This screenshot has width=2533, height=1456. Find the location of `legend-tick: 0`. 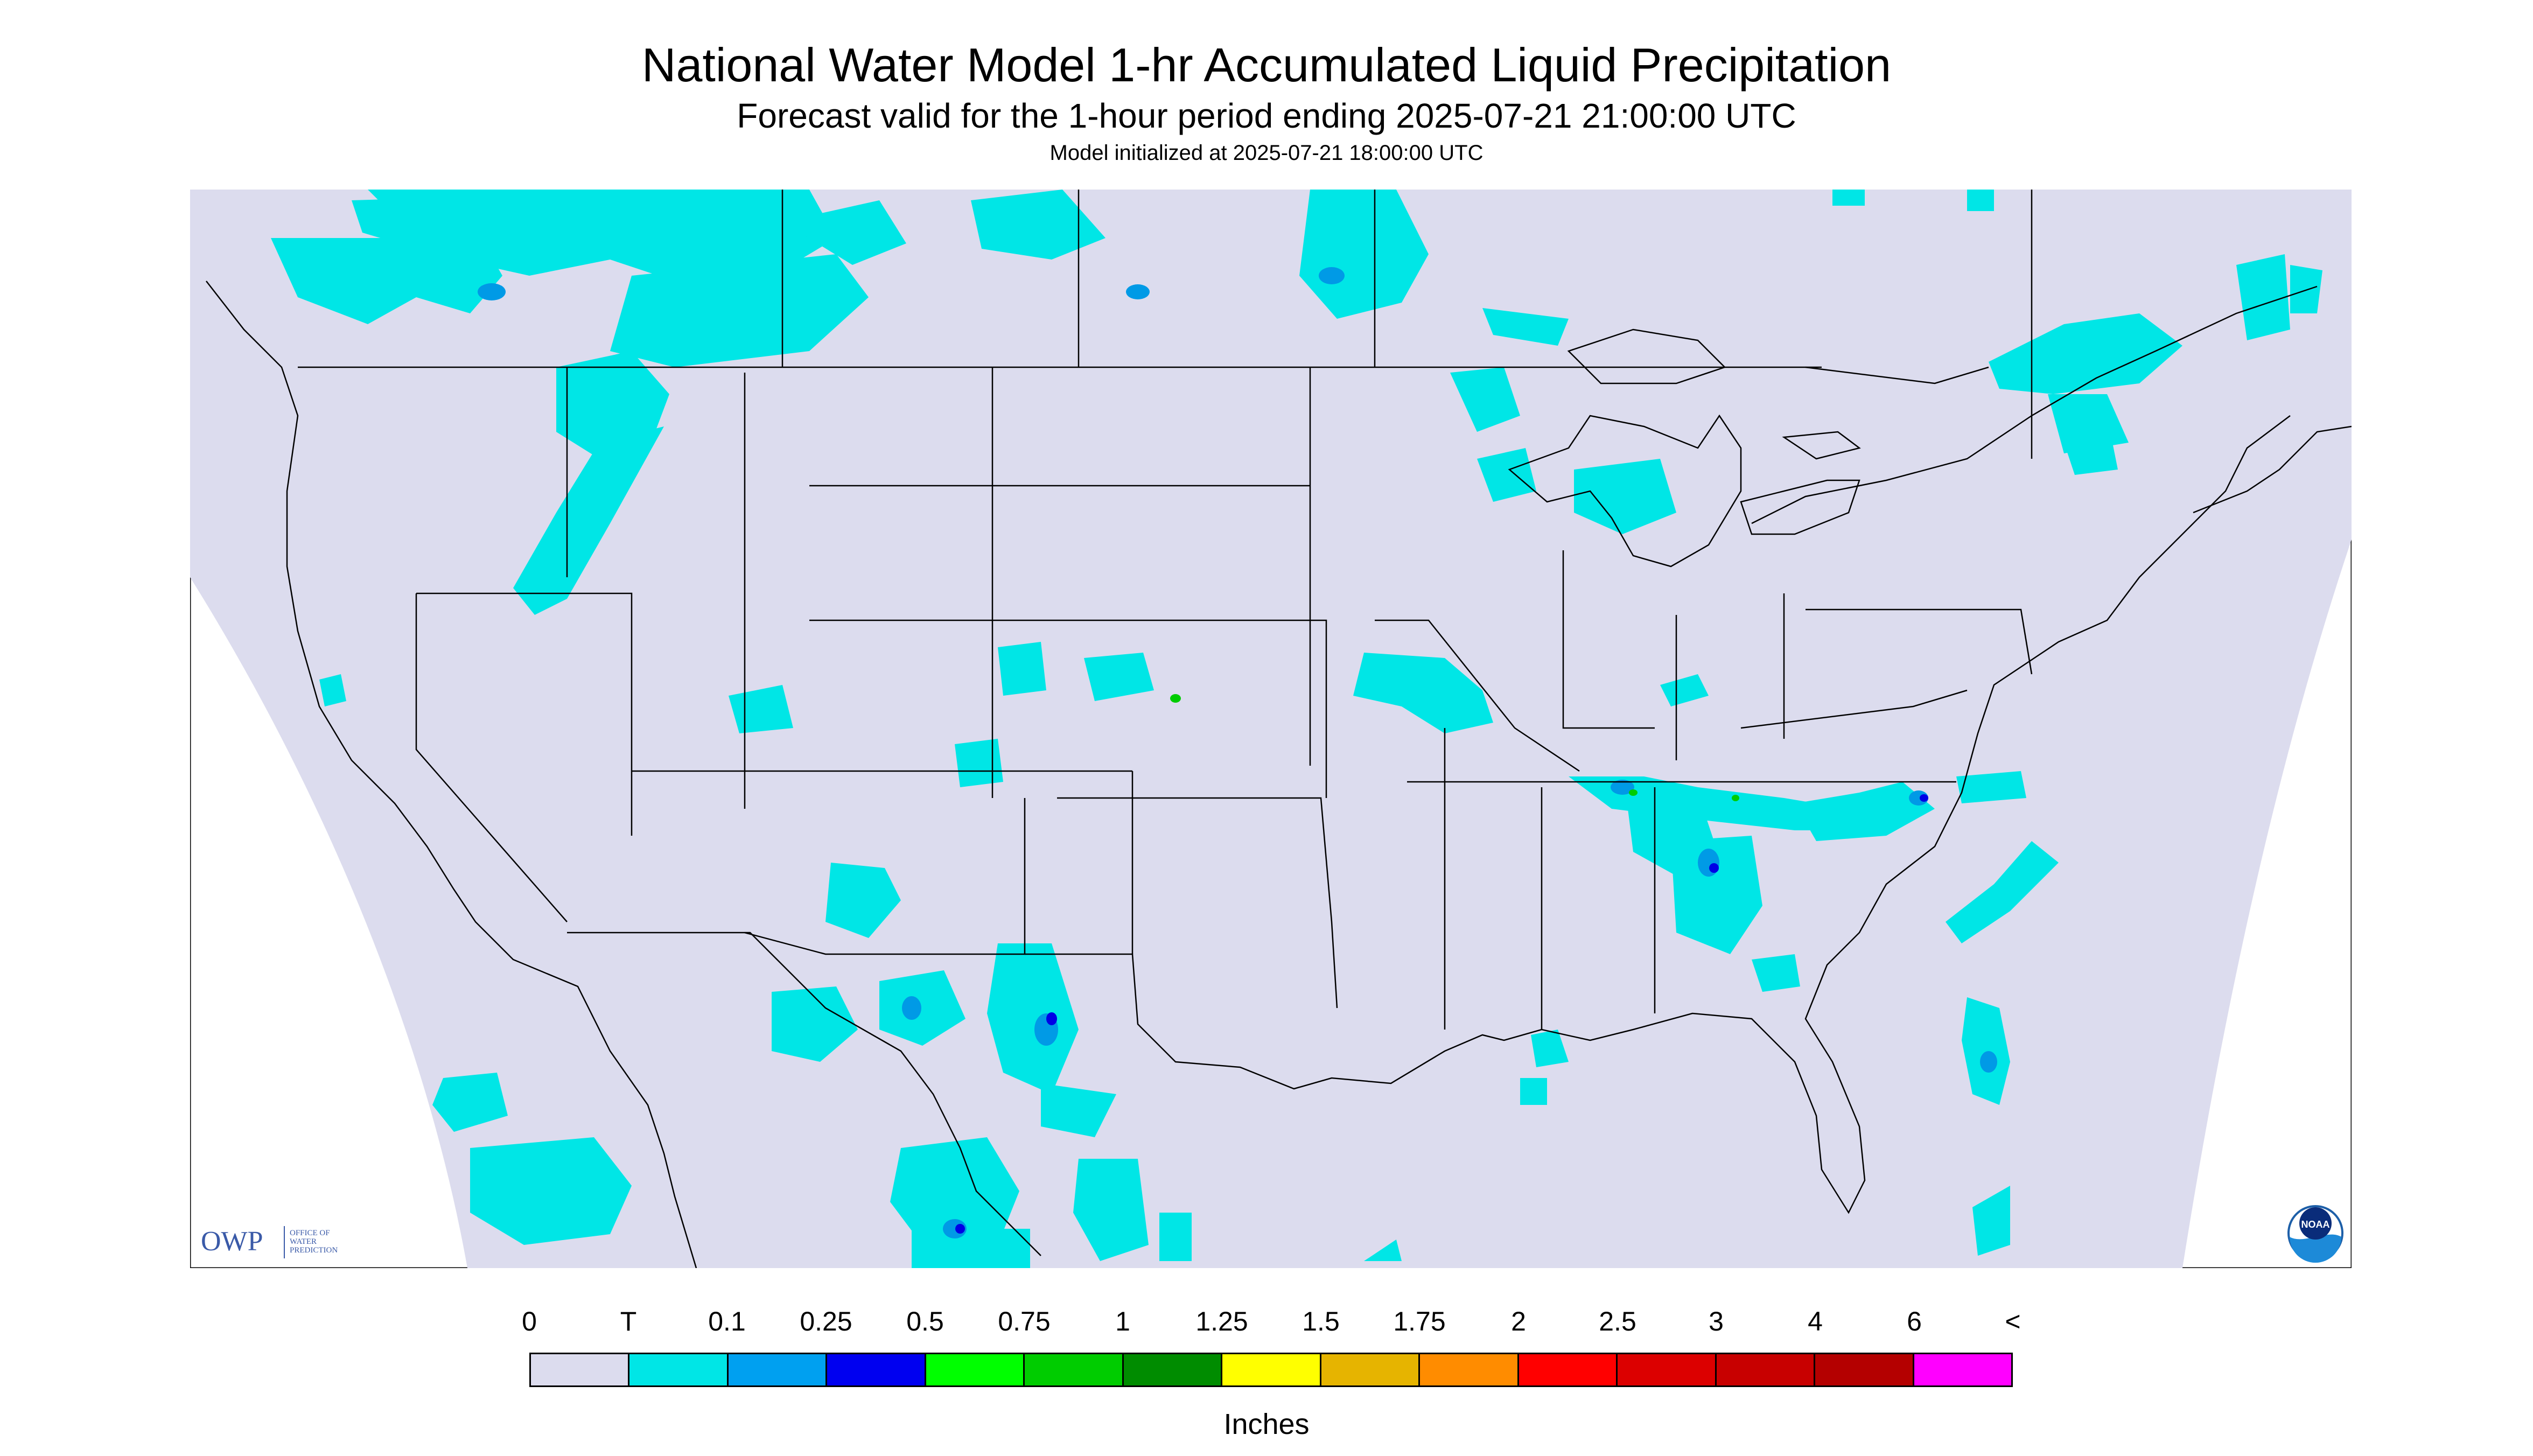

legend-tick: 0 is located at coordinates (529, 1321).